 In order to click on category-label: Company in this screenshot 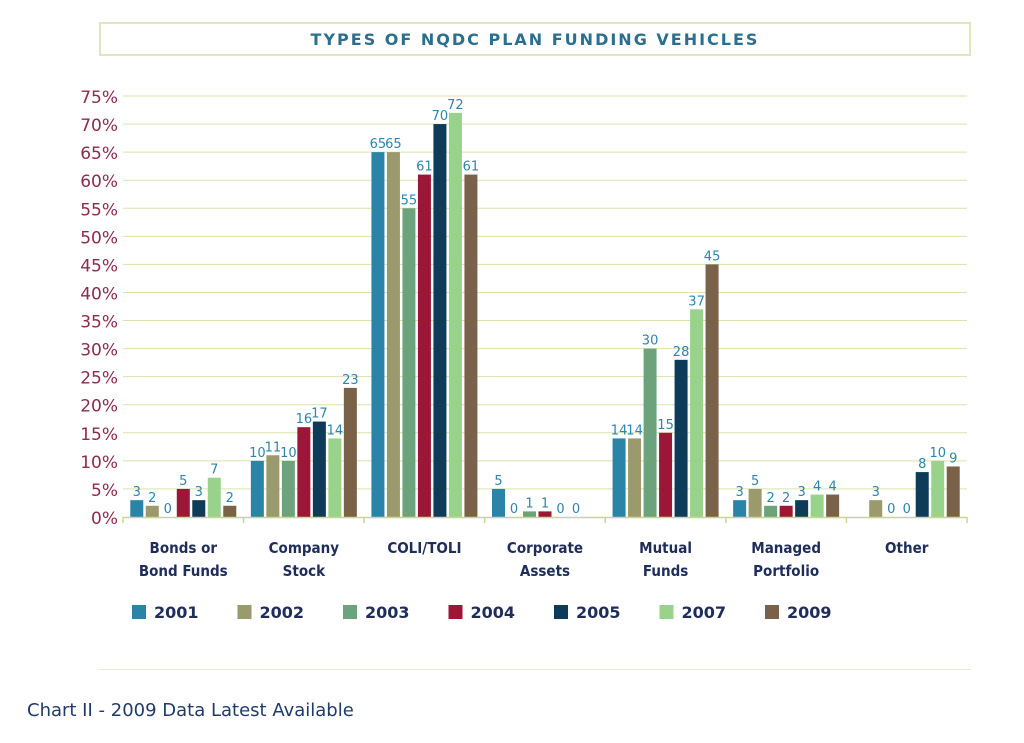, I will do `click(304, 548)`.